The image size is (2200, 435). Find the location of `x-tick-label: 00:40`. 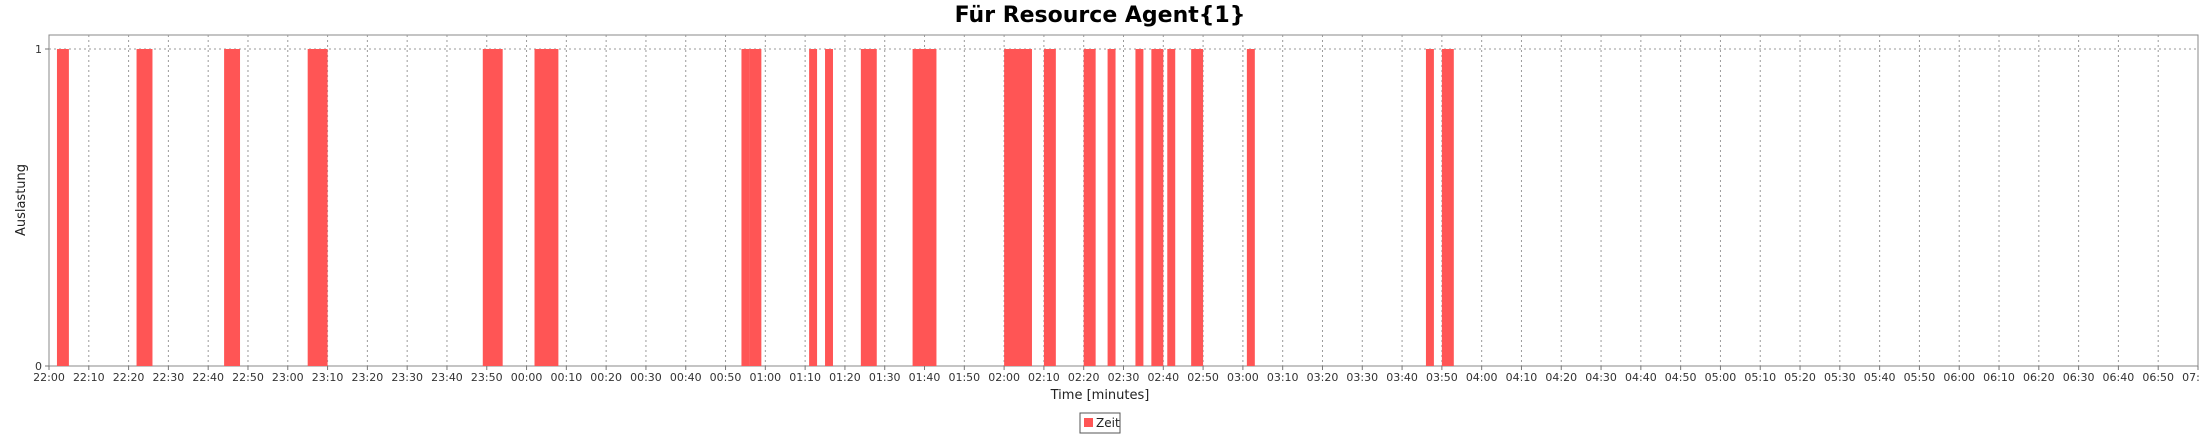

x-tick-label: 00:40 is located at coordinates (686, 377).